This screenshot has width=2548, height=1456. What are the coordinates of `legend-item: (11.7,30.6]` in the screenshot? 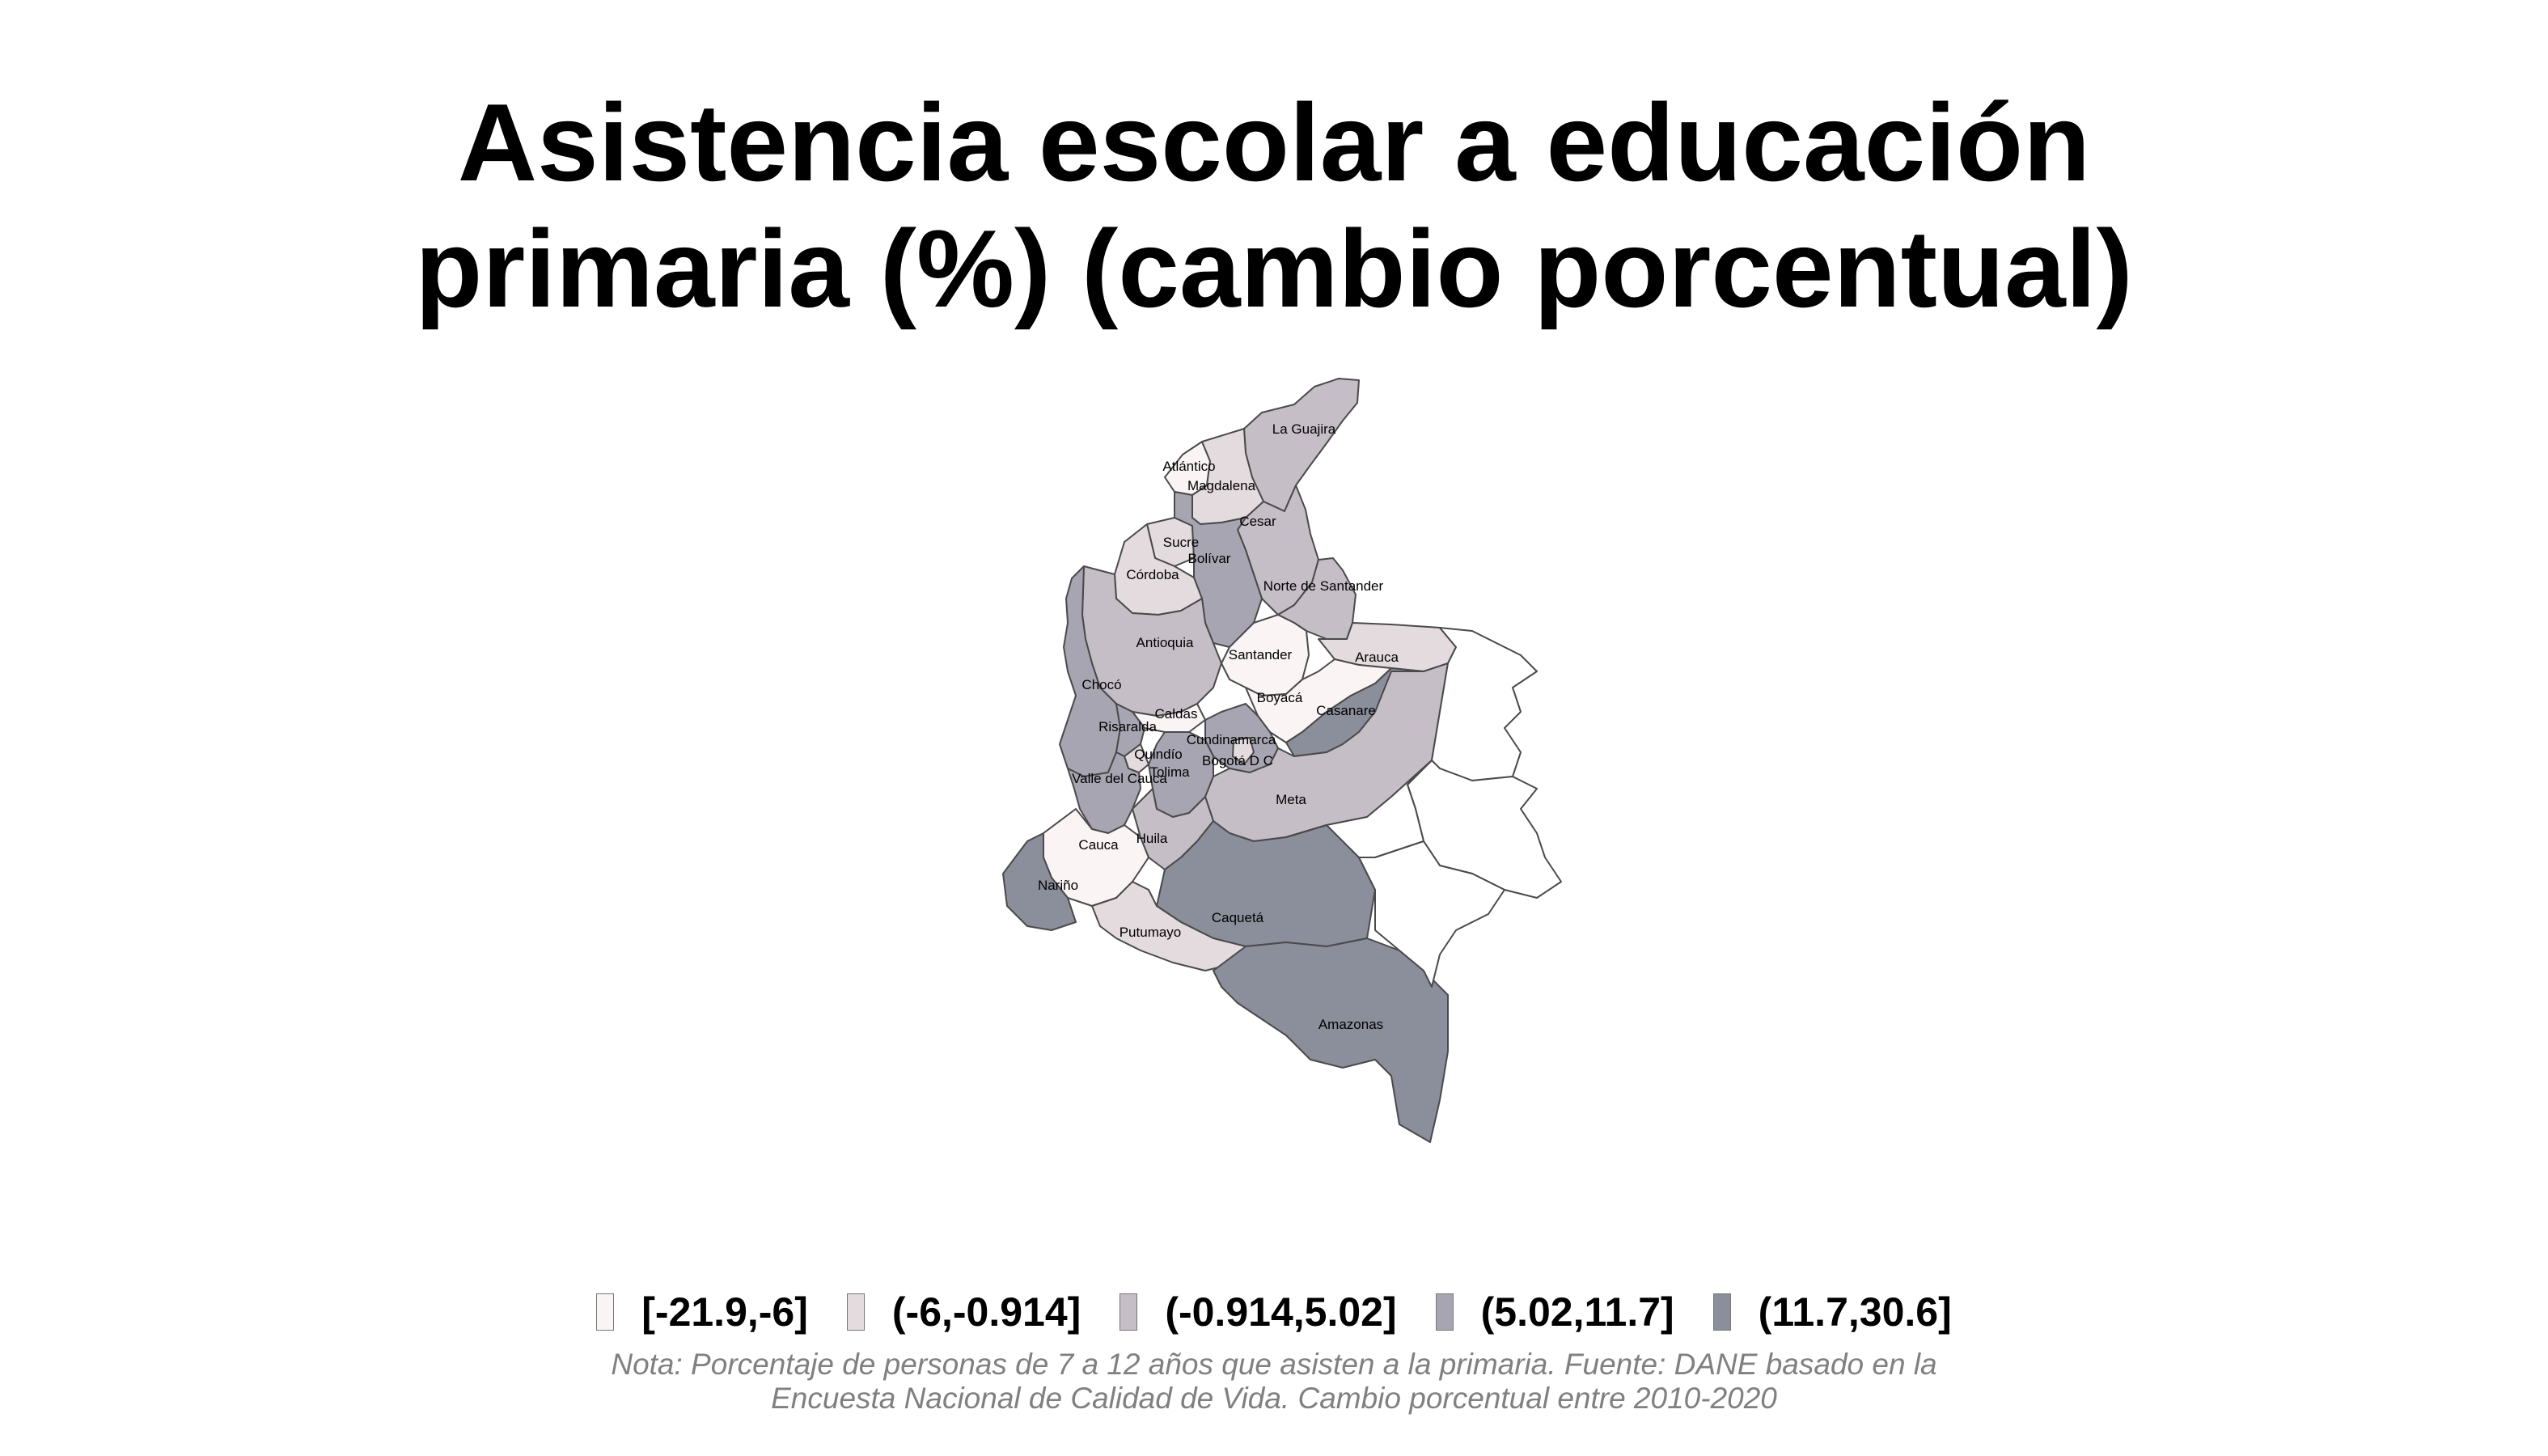 It's located at (1833, 1312).